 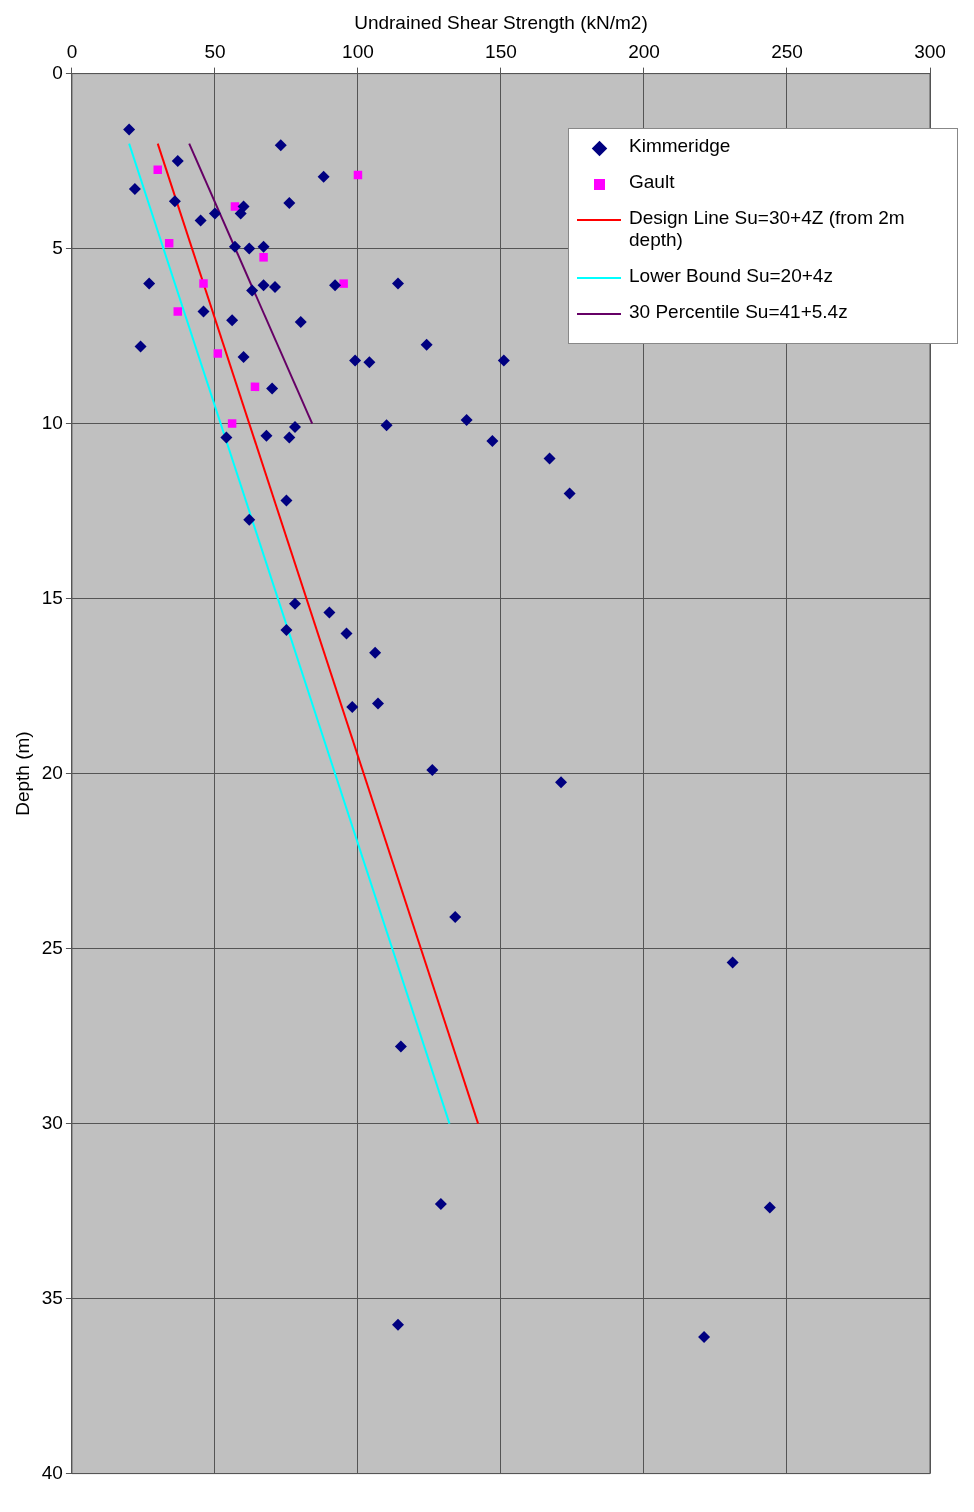 I want to click on y-tick-label: 40, so click(x=52, y=1472).